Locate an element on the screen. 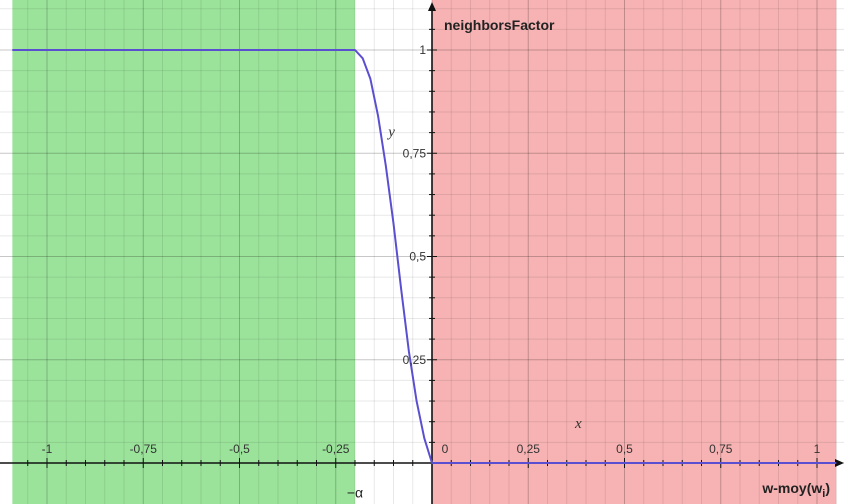  y-tick-label: 1 is located at coordinates (422, 50).